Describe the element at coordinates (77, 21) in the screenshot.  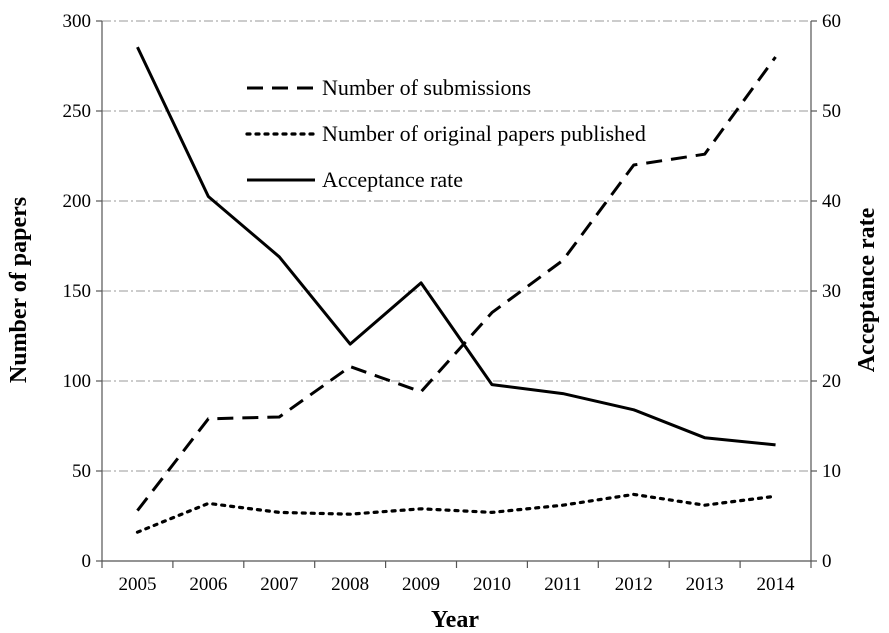
I see `y-tick-label: 300` at that location.